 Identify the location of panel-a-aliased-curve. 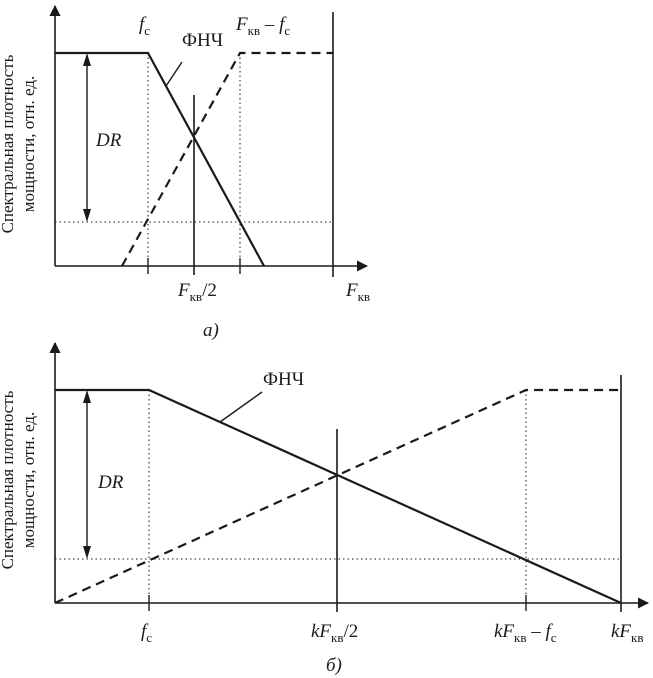
(227, 159).